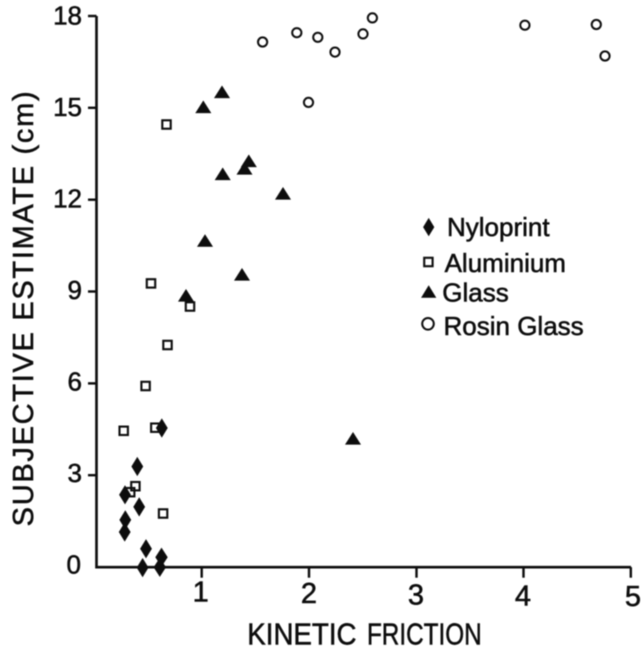 The image size is (643, 650). Describe the element at coordinates (505, 263) in the screenshot. I see `svg-text: Aluminium` at that location.